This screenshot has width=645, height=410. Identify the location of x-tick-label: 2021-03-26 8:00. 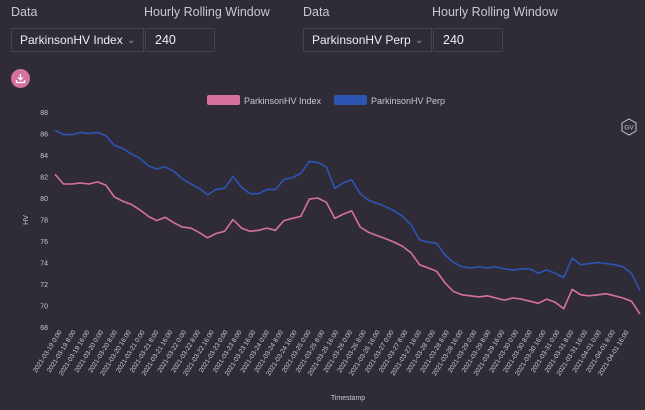
(352, 351).